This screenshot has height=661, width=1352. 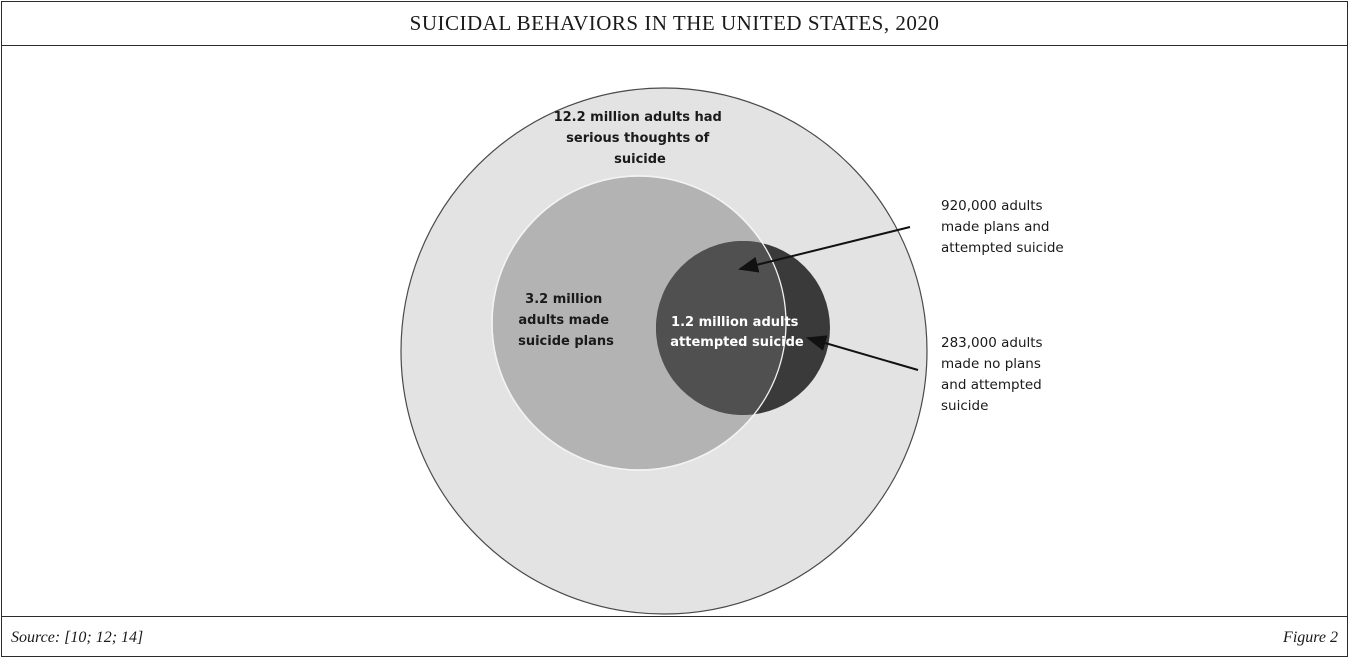 I want to click on figure-footer: Source: [10; 12; 14] Figure 2, so click(x=674, y=637).